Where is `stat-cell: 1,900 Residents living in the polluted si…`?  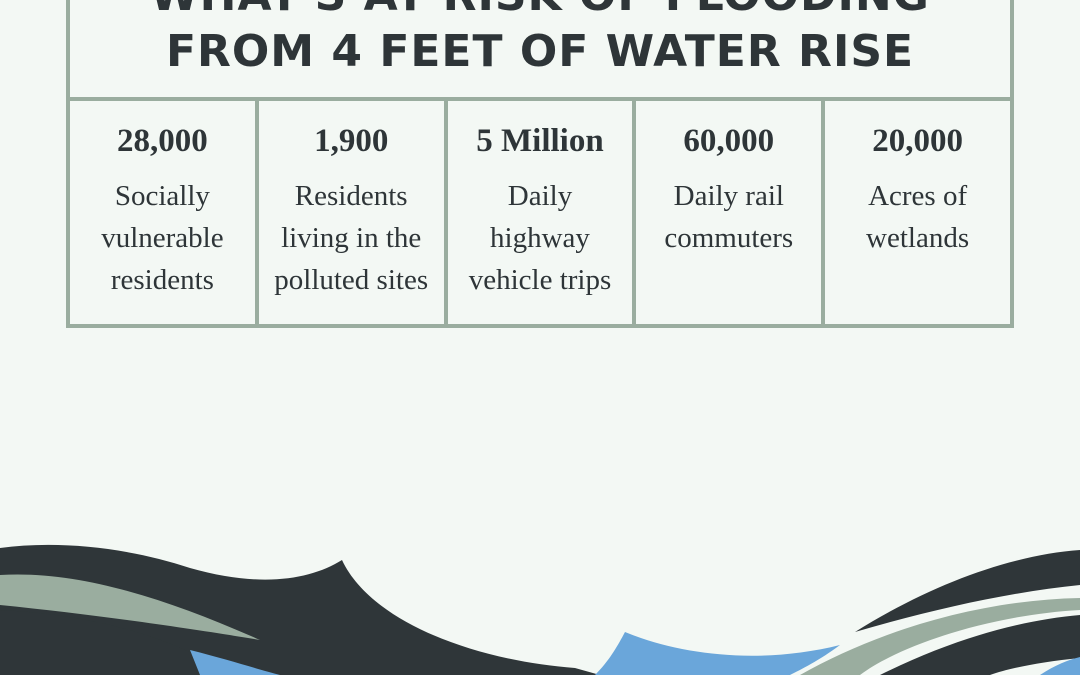
stat-cell: 1,900 Residents living in the polluted si… is located at coordinates (351, 212).